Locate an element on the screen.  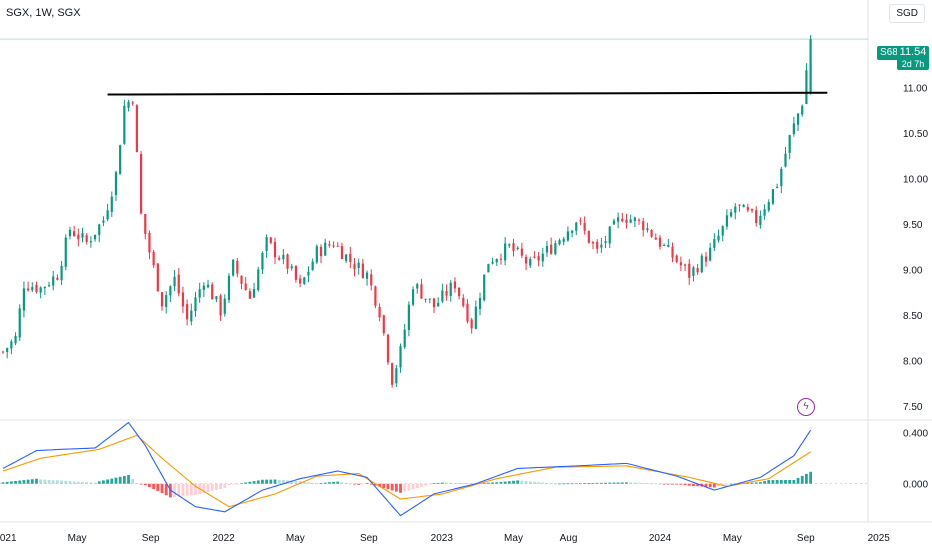
price-tick-label: 7.50 is located at coordinates (913, 407).